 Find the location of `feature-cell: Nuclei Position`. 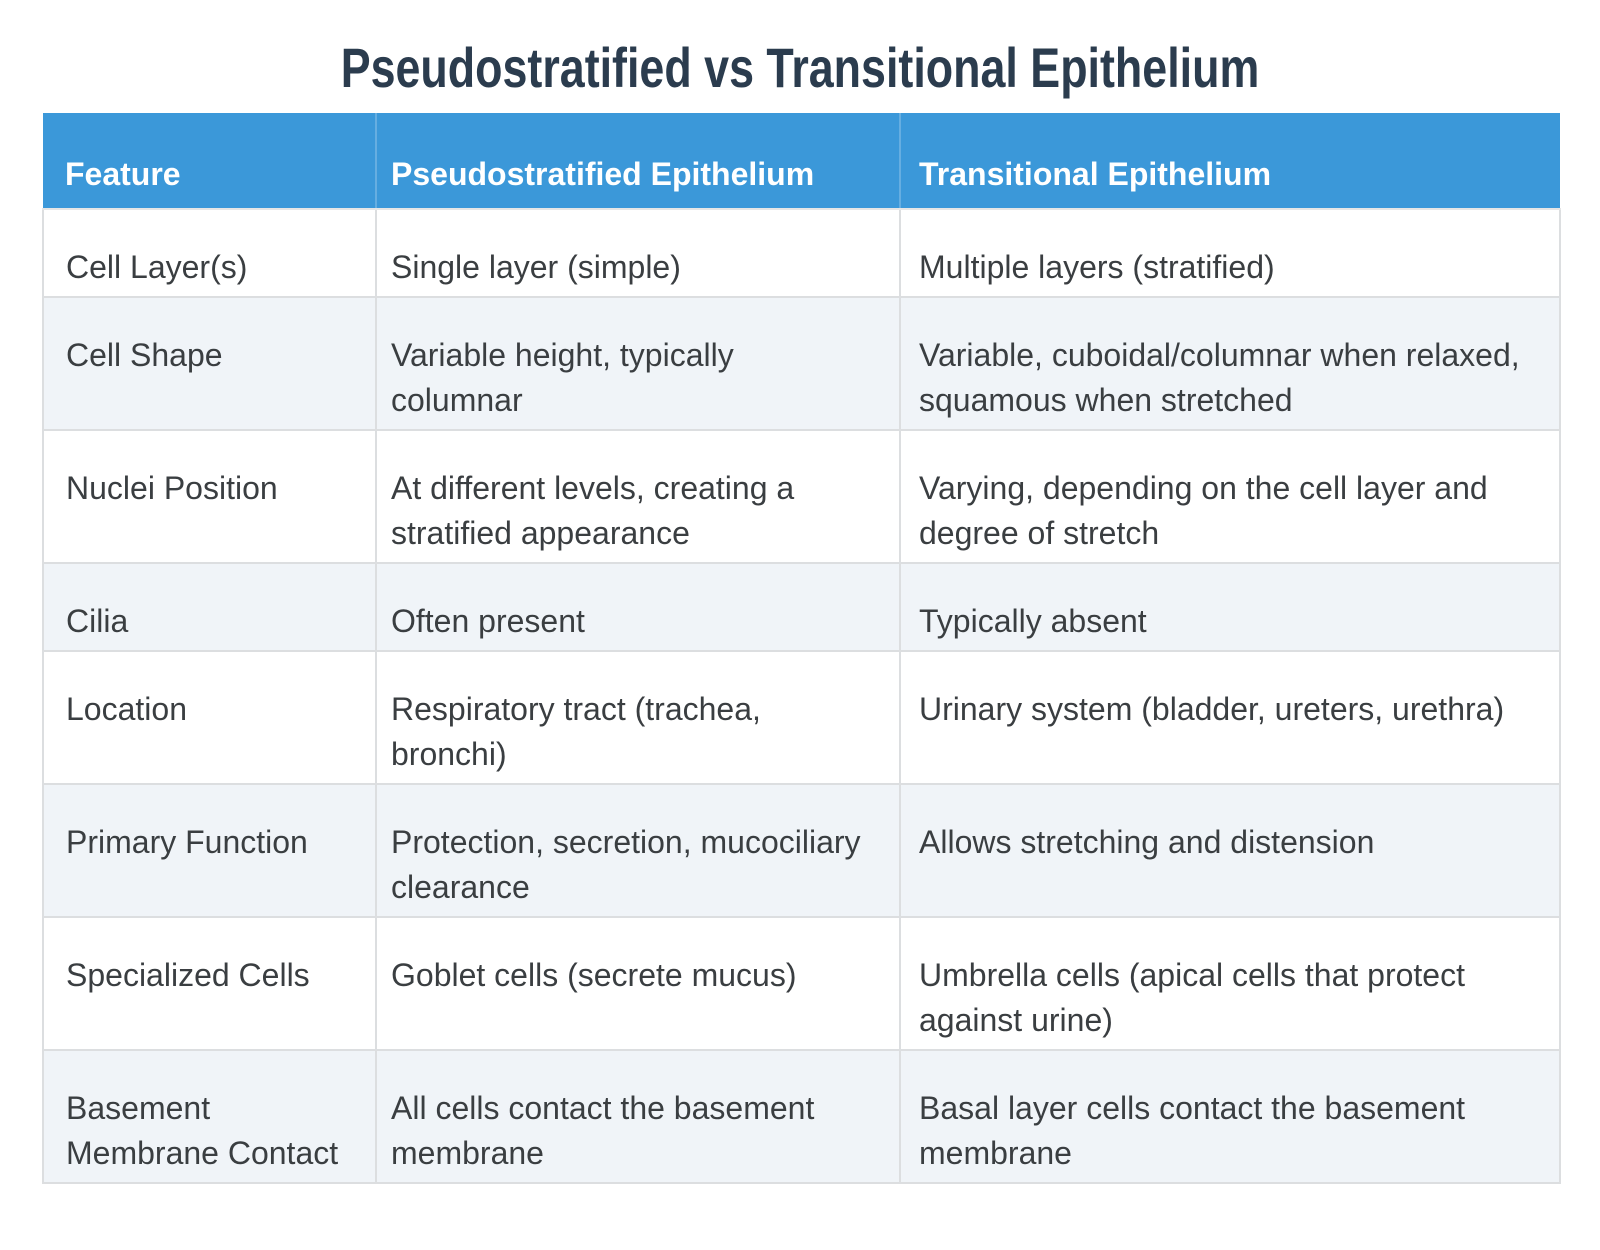

feature-cell: Nuclei Position is located at coordinates (209, 496).